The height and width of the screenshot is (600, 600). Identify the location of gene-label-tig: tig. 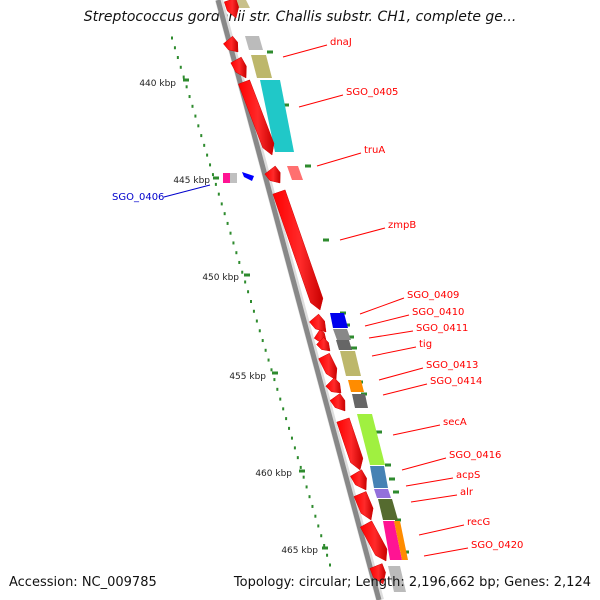
(425, 344).